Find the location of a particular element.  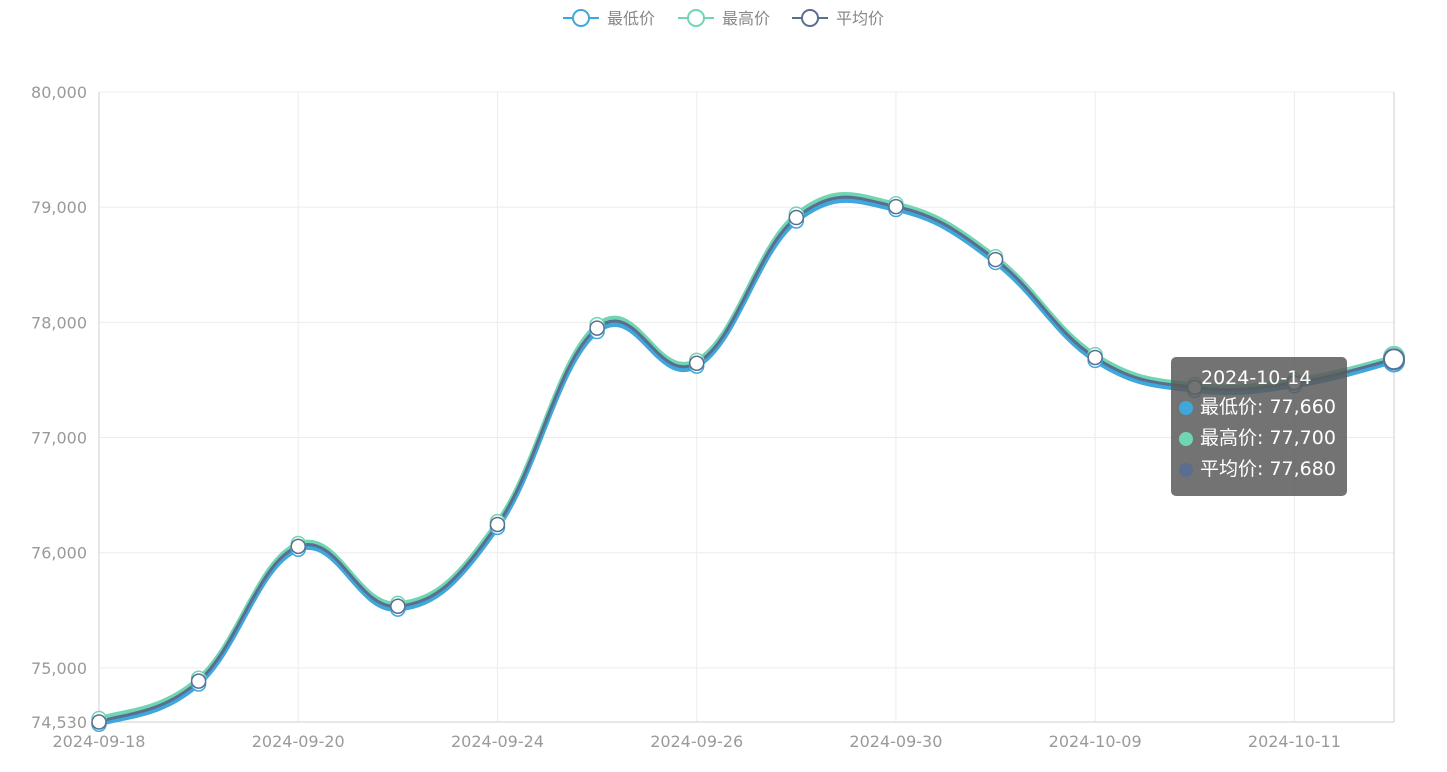

tooltip-row-high: 最高价: 77,700 is located at coordinates (1263, 438).